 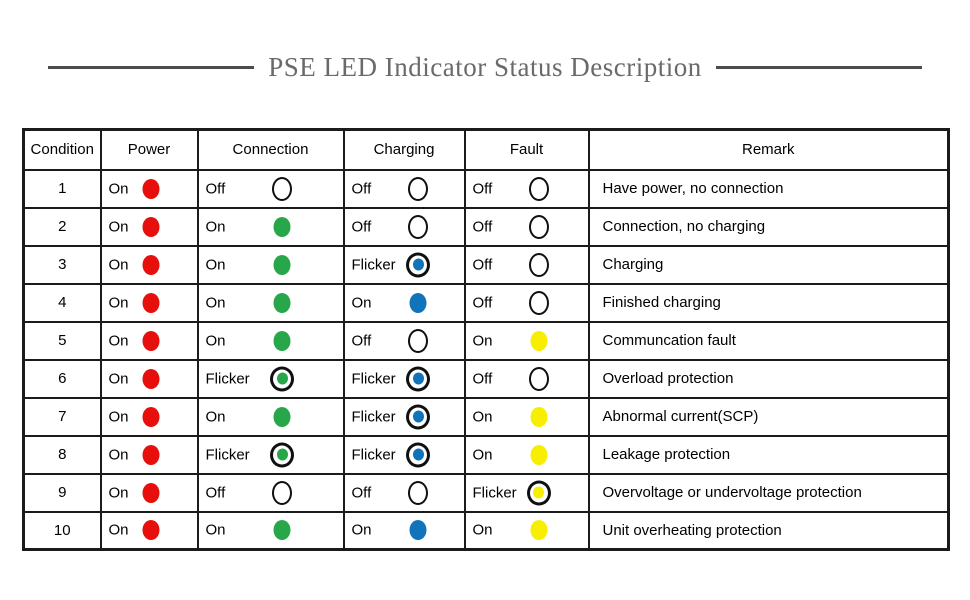 What do you see at coordinates (361, 530) in the screenshot?
I see `charging-state-label: On` at bounding box center [361, 530].